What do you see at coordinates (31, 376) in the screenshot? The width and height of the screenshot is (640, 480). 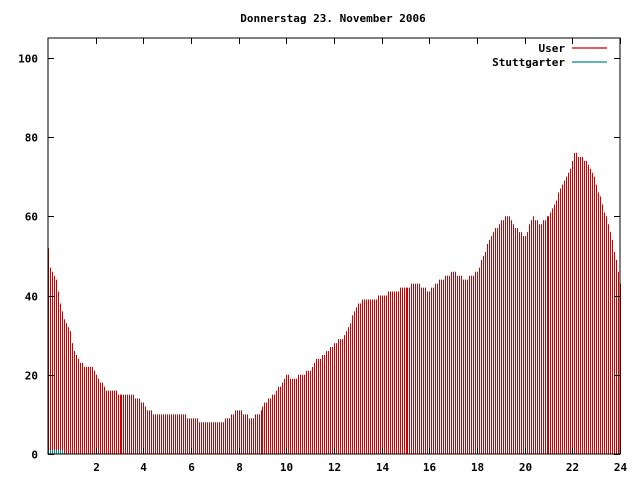 I see `y-tick-label: 20` at bounding box center [31, 376].